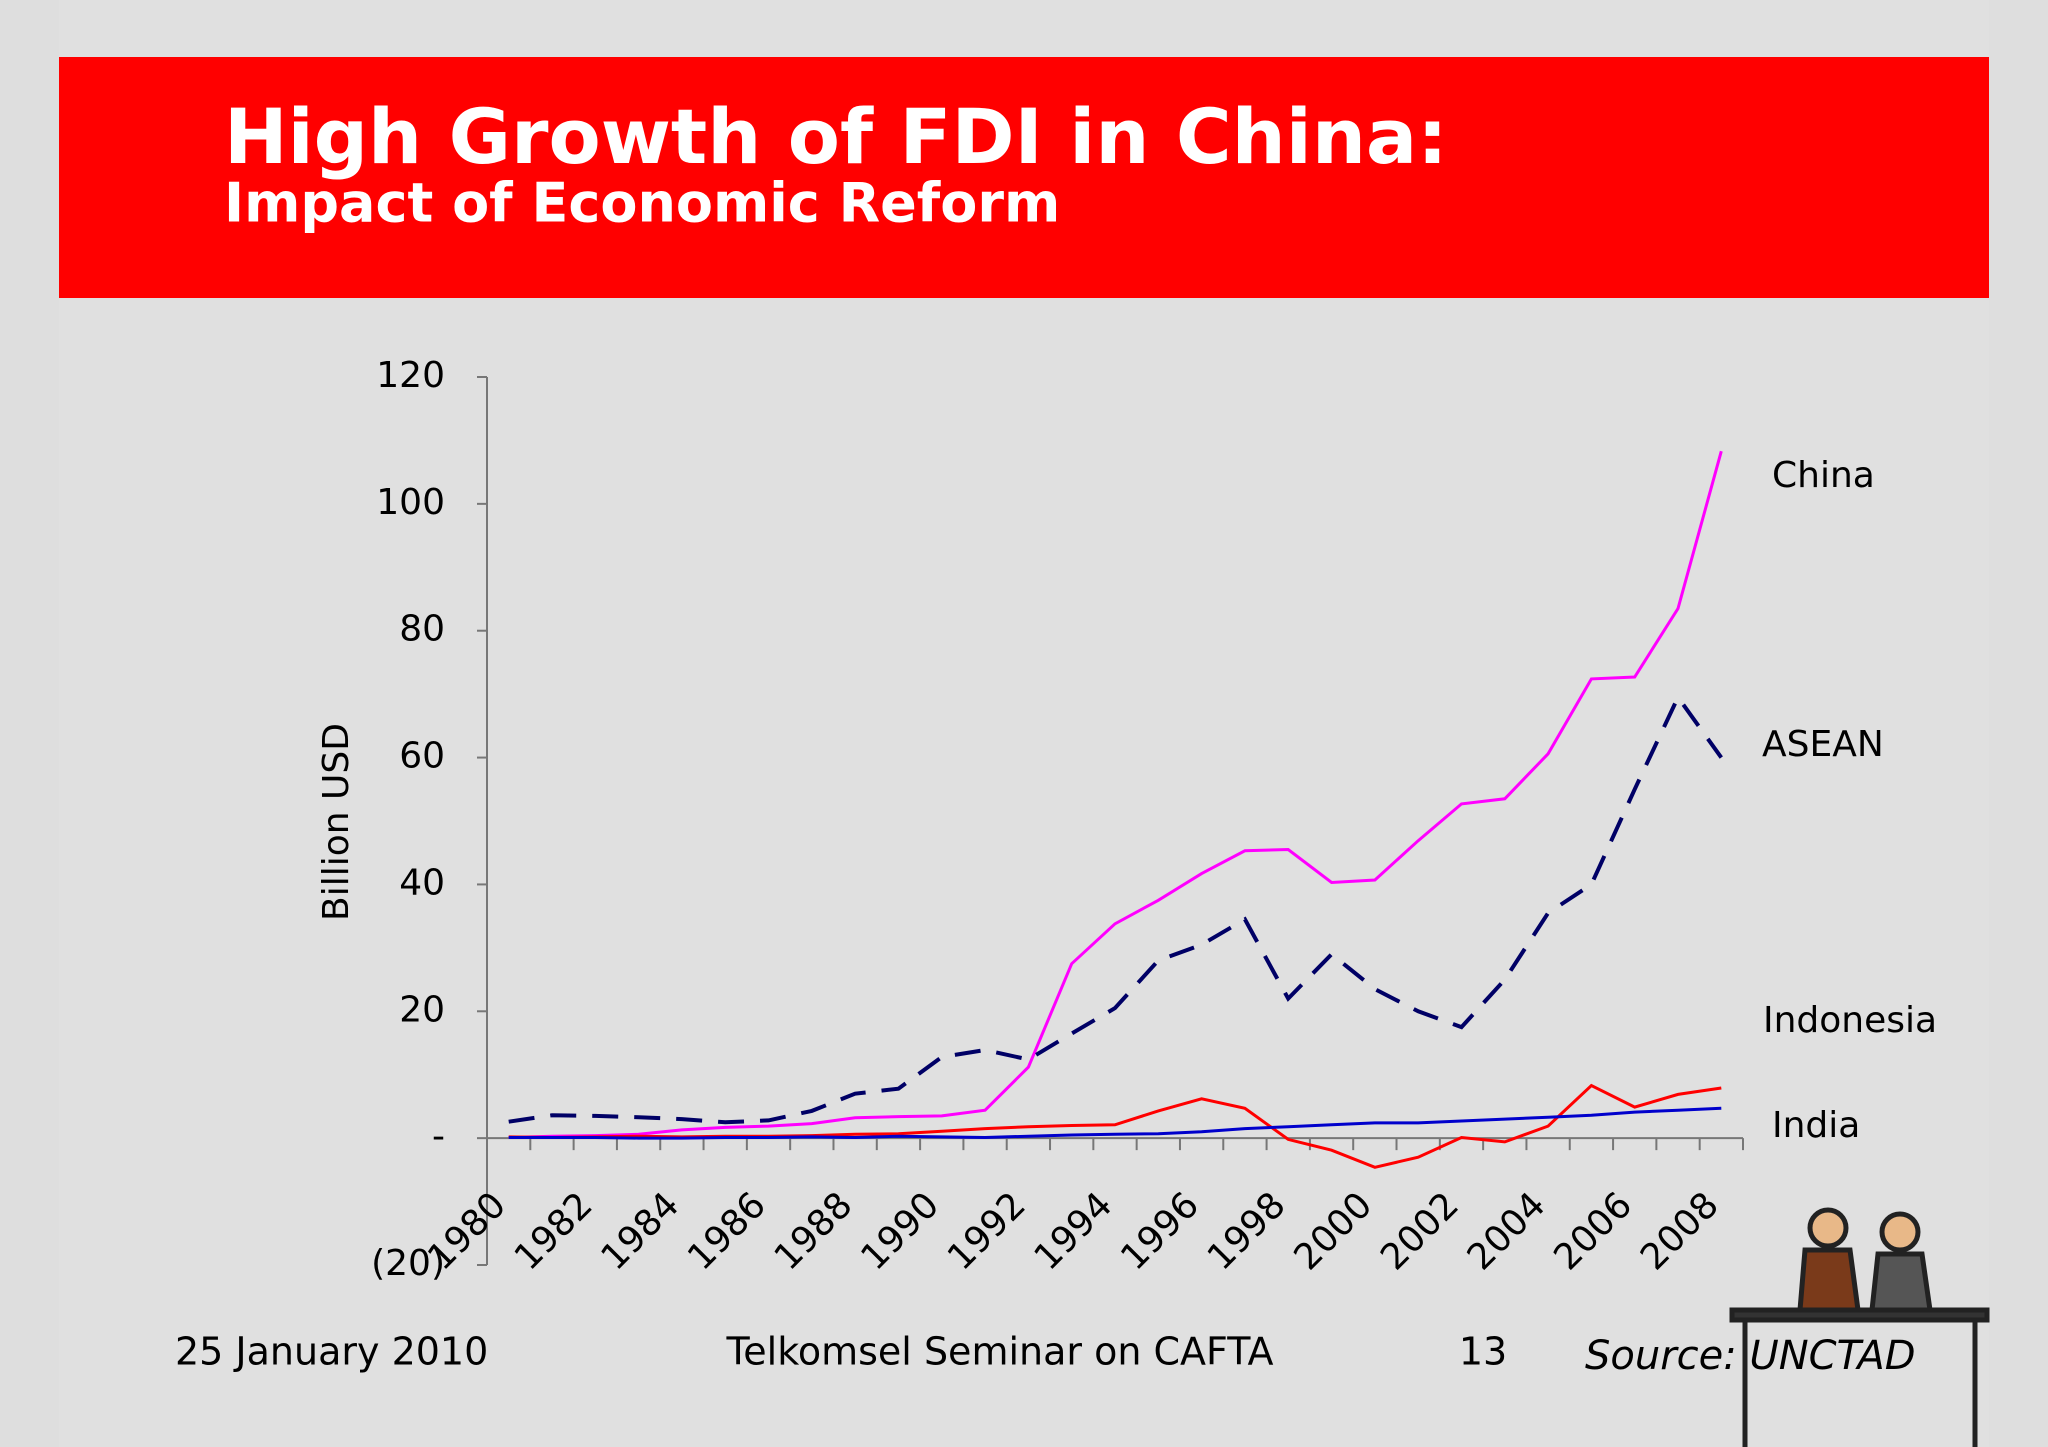  Describe the element at coordinates (642, 203) in the screenshot. I see `subtitle: Impact of Economic Reform` at that location.